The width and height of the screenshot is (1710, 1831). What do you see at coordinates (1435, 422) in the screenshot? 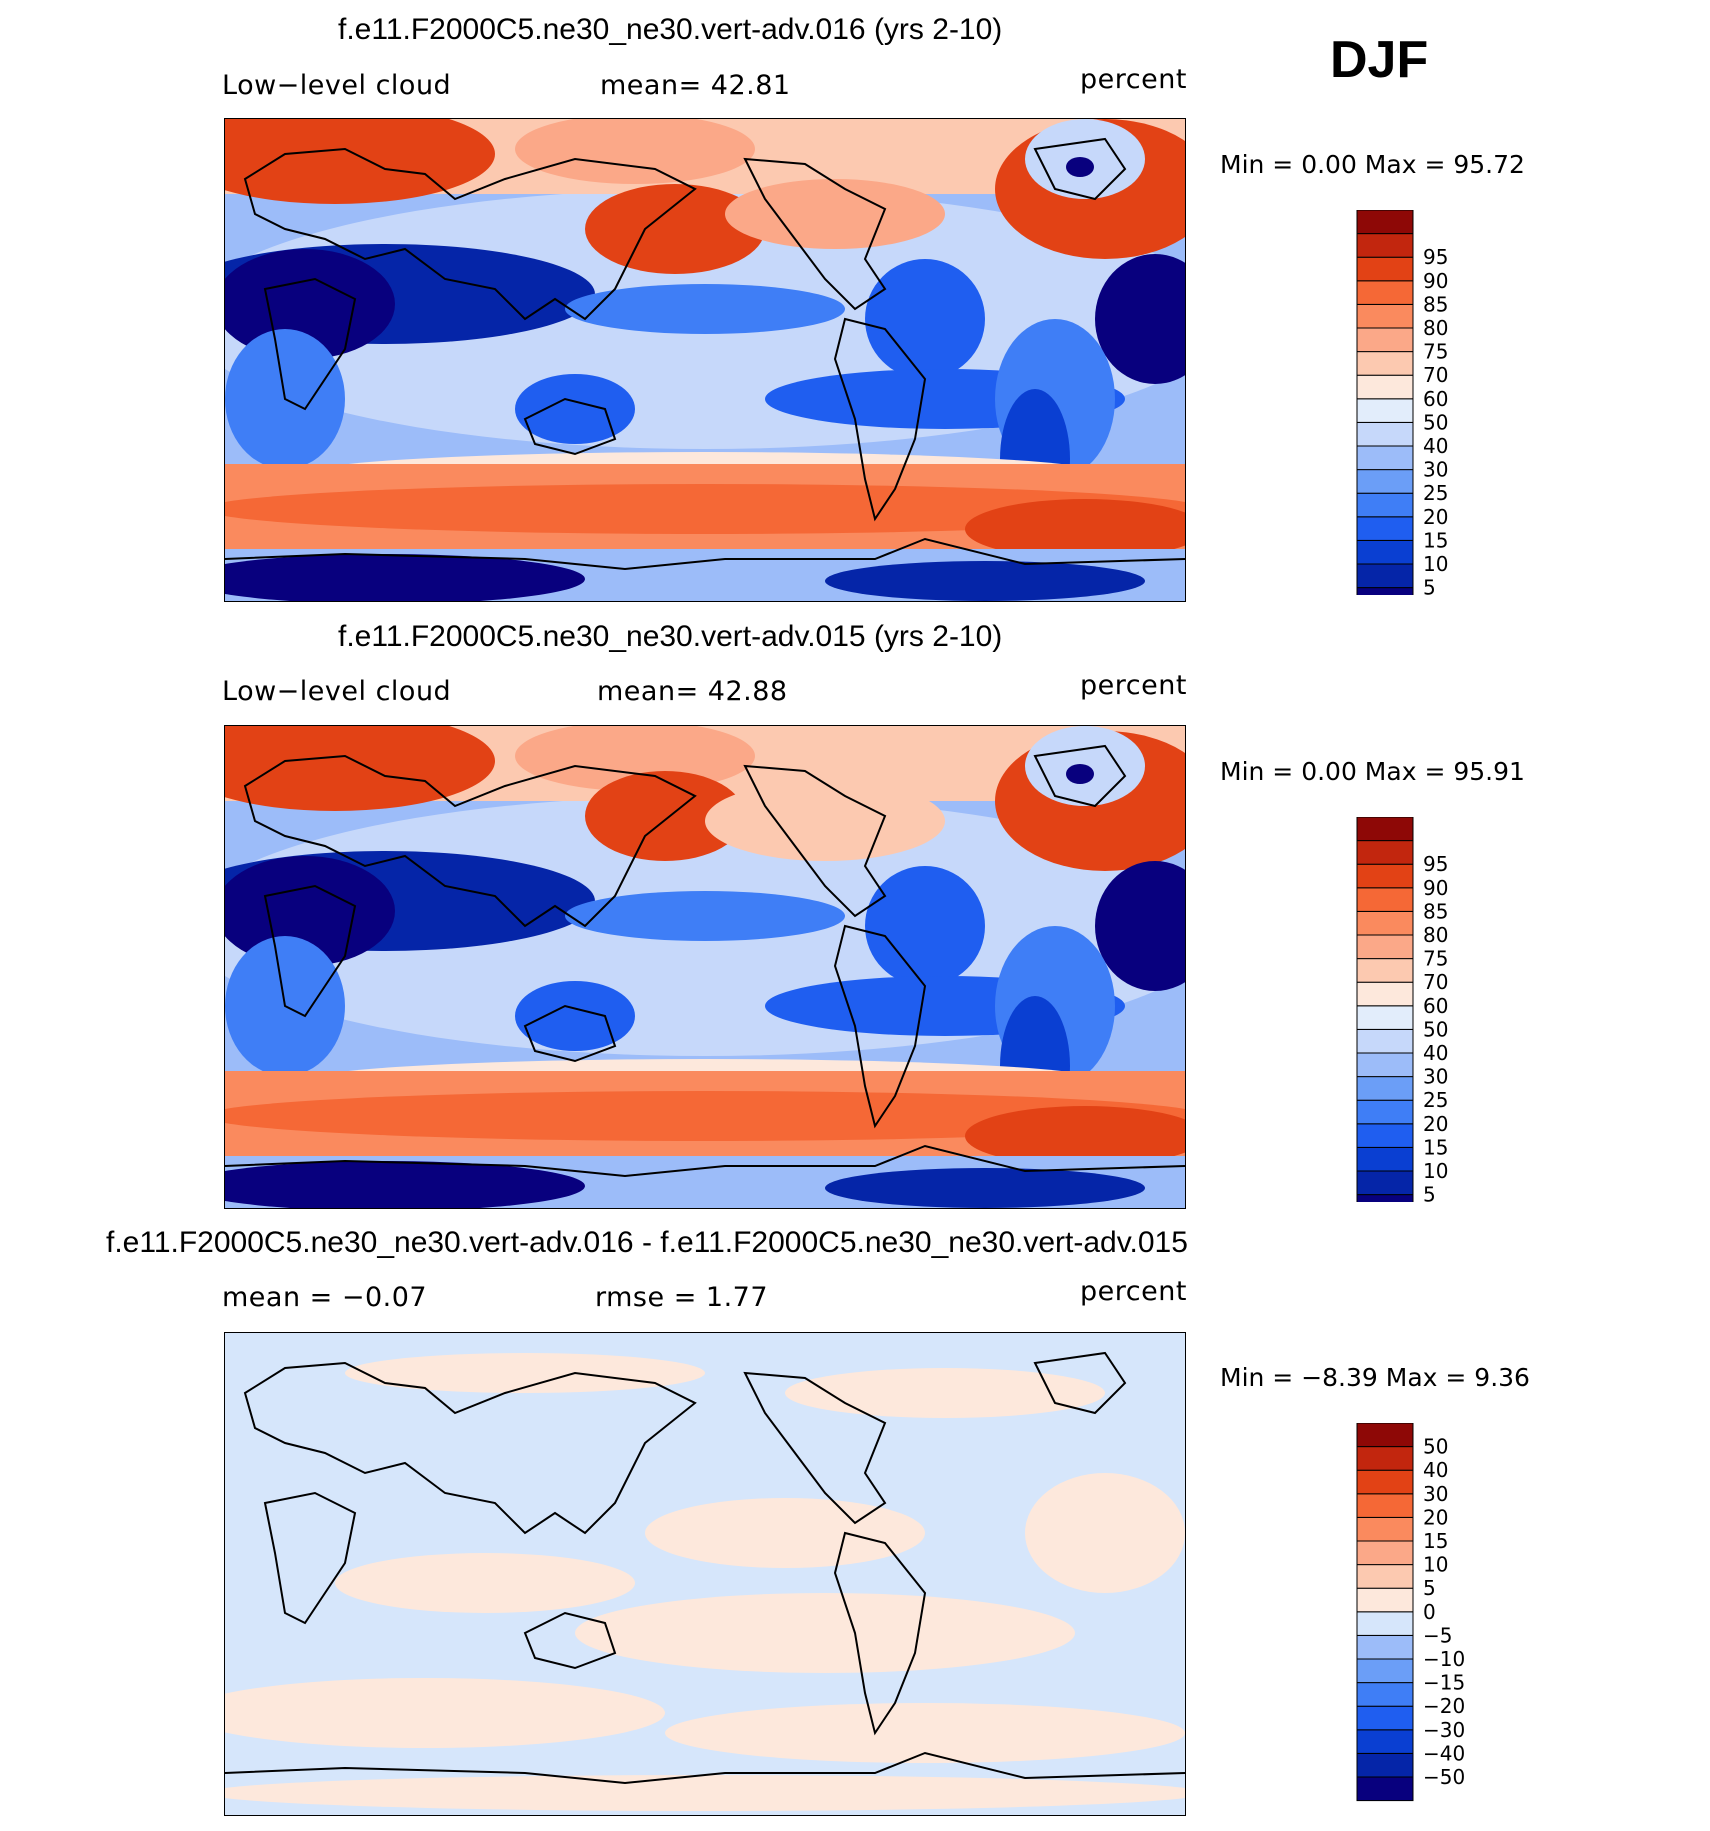
I see `panel-1-colorbar-tick-label: 50` at bounding box center [1435, 422].